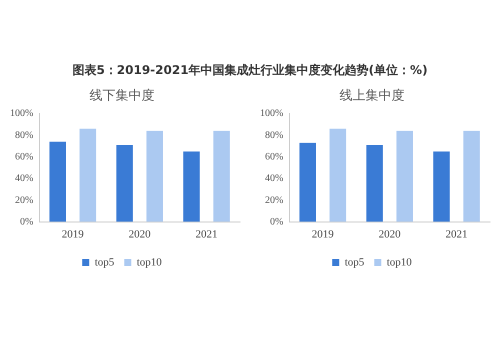 The image size is (500, 362). I want to click on chart-title: 图表5：2019-2021年中国集成灶行业集中度变化趋势(单位：%), so click(250, 70).